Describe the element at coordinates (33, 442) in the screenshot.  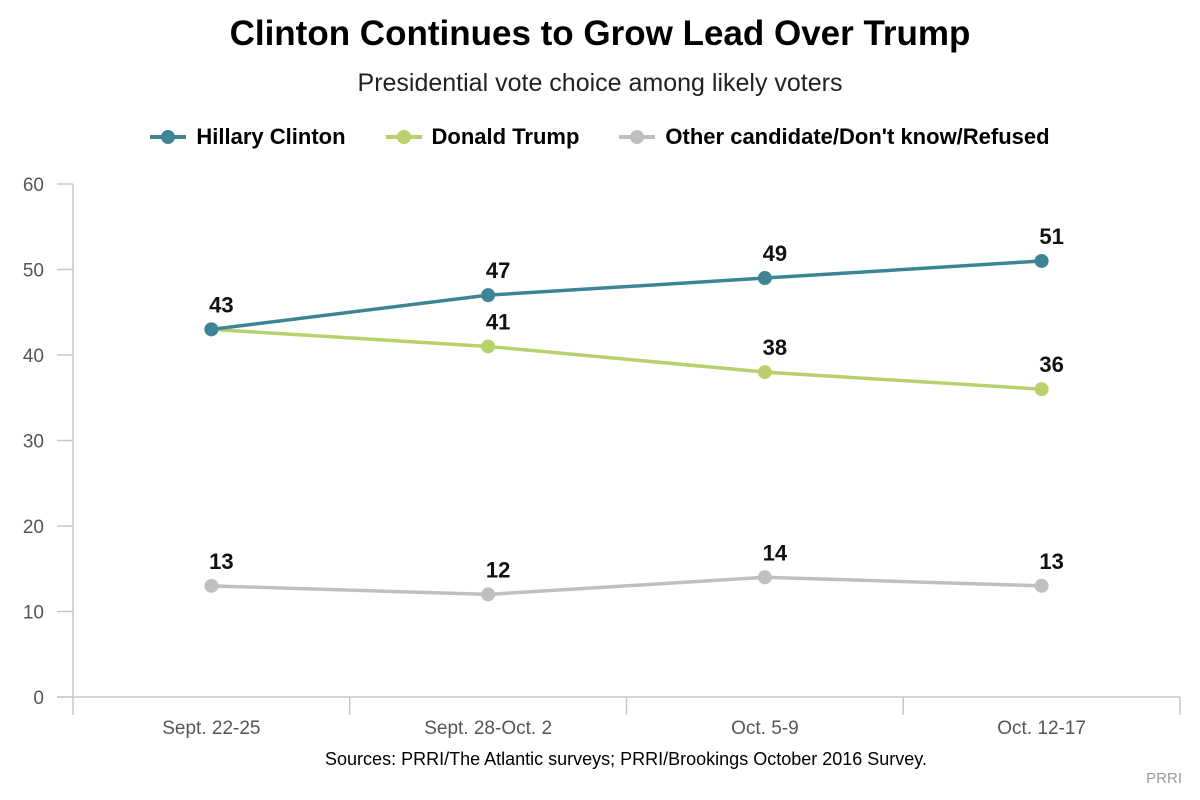
I see `y-tick-label-30: 30` at that location.